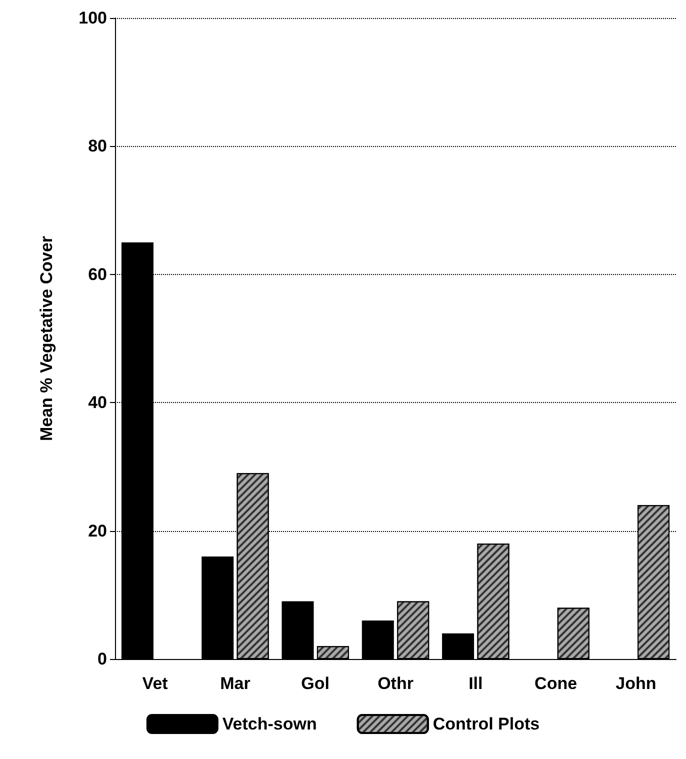  What do you see at coordinates (92, 18) in the screenshot?
I see `y-tick-label: 100` at bounding box center [92, 18].